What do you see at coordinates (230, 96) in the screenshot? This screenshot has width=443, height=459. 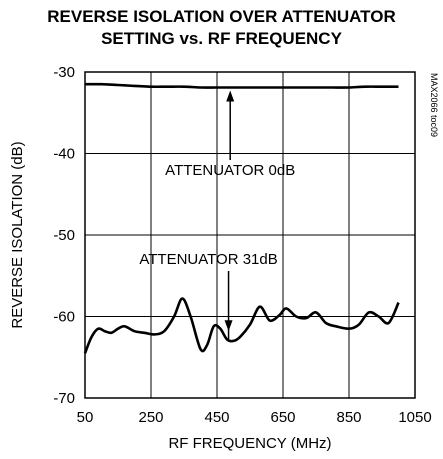 I see `annotation-attenuator-0db-arrow-head` at bounding box center [230, 96].